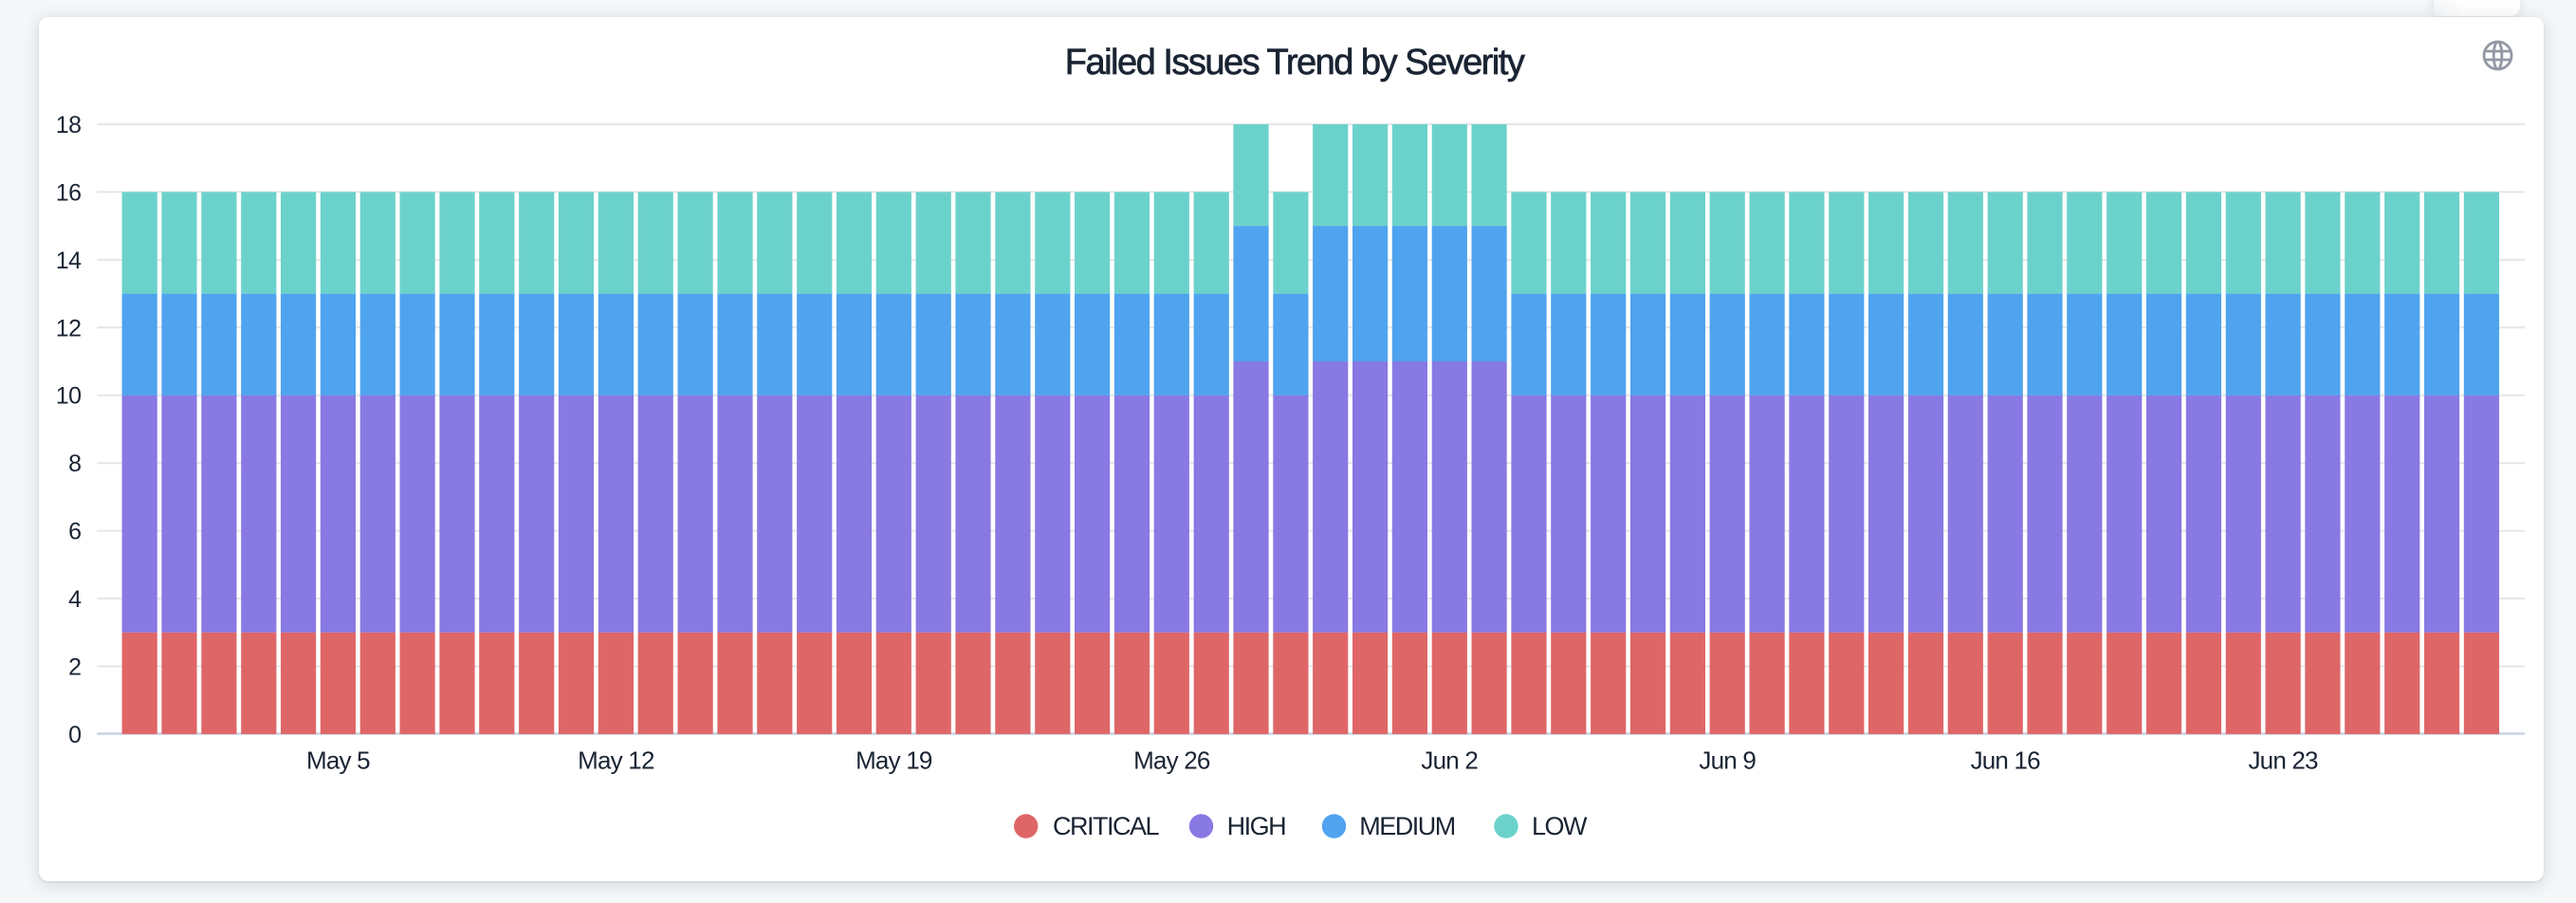 The height and width of the screenshot is (903, 2576). What do you see at coordinates (74, 735) in the screenshot?
I see `svg-text: 0` at bounding box center [74, 735].